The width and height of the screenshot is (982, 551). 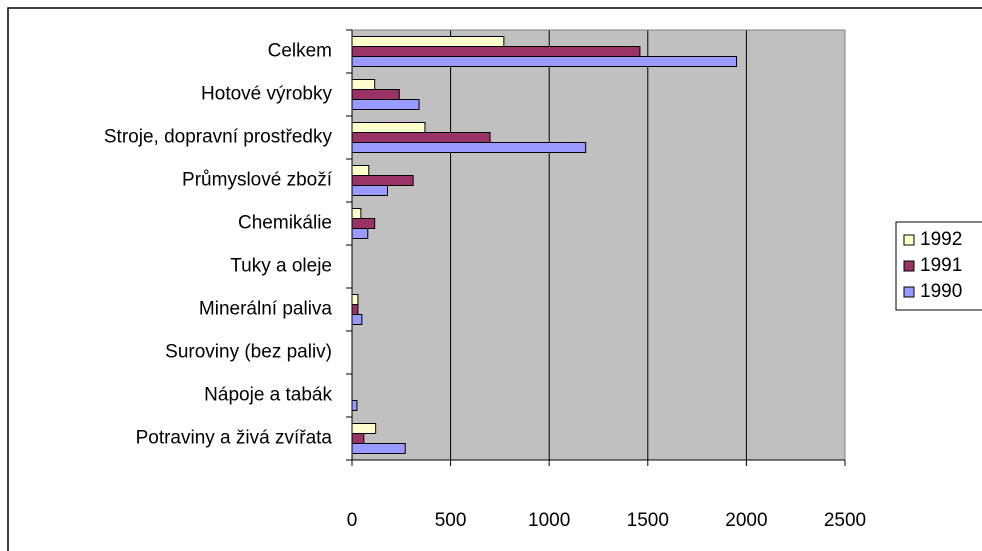 I want to click on y-tick-label: Celkem, so click(x=300, y=51).